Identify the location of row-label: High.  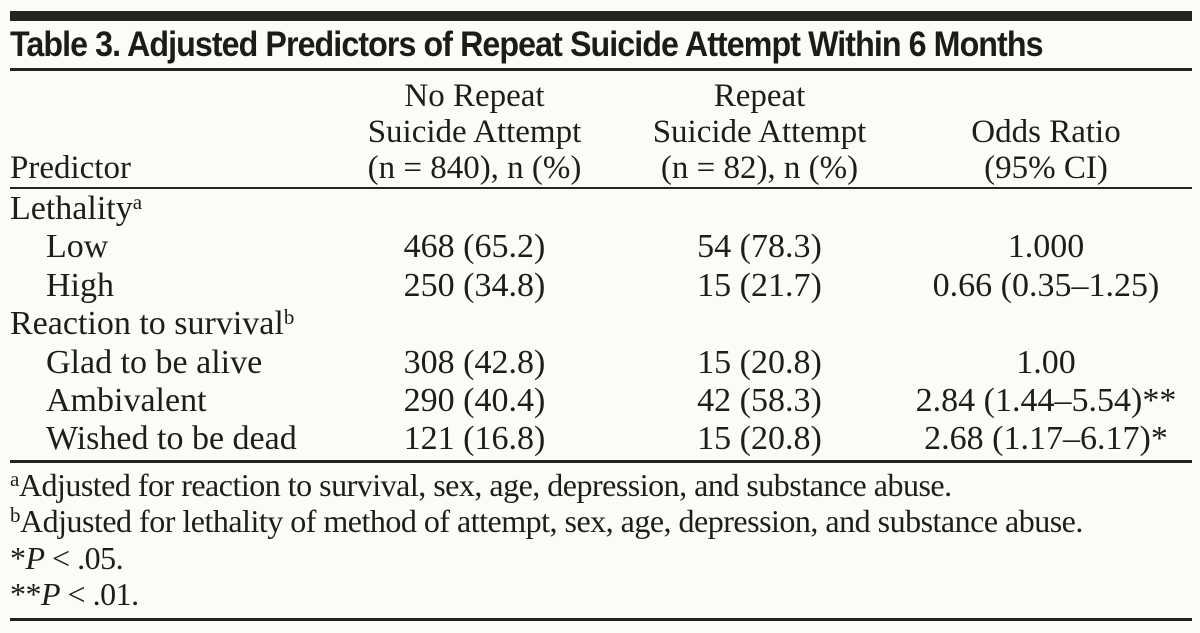
(171, 286).